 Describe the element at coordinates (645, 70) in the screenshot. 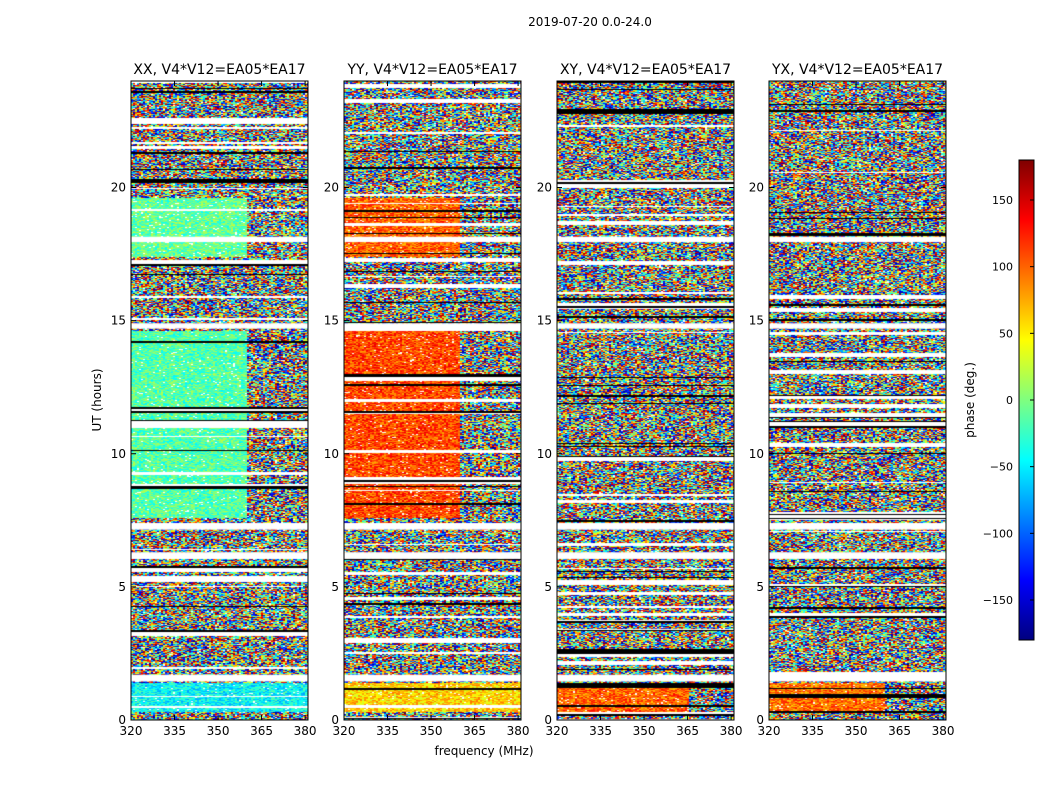

I see `panel-title: XY, V4*V12=EA05*EA17` at that location.